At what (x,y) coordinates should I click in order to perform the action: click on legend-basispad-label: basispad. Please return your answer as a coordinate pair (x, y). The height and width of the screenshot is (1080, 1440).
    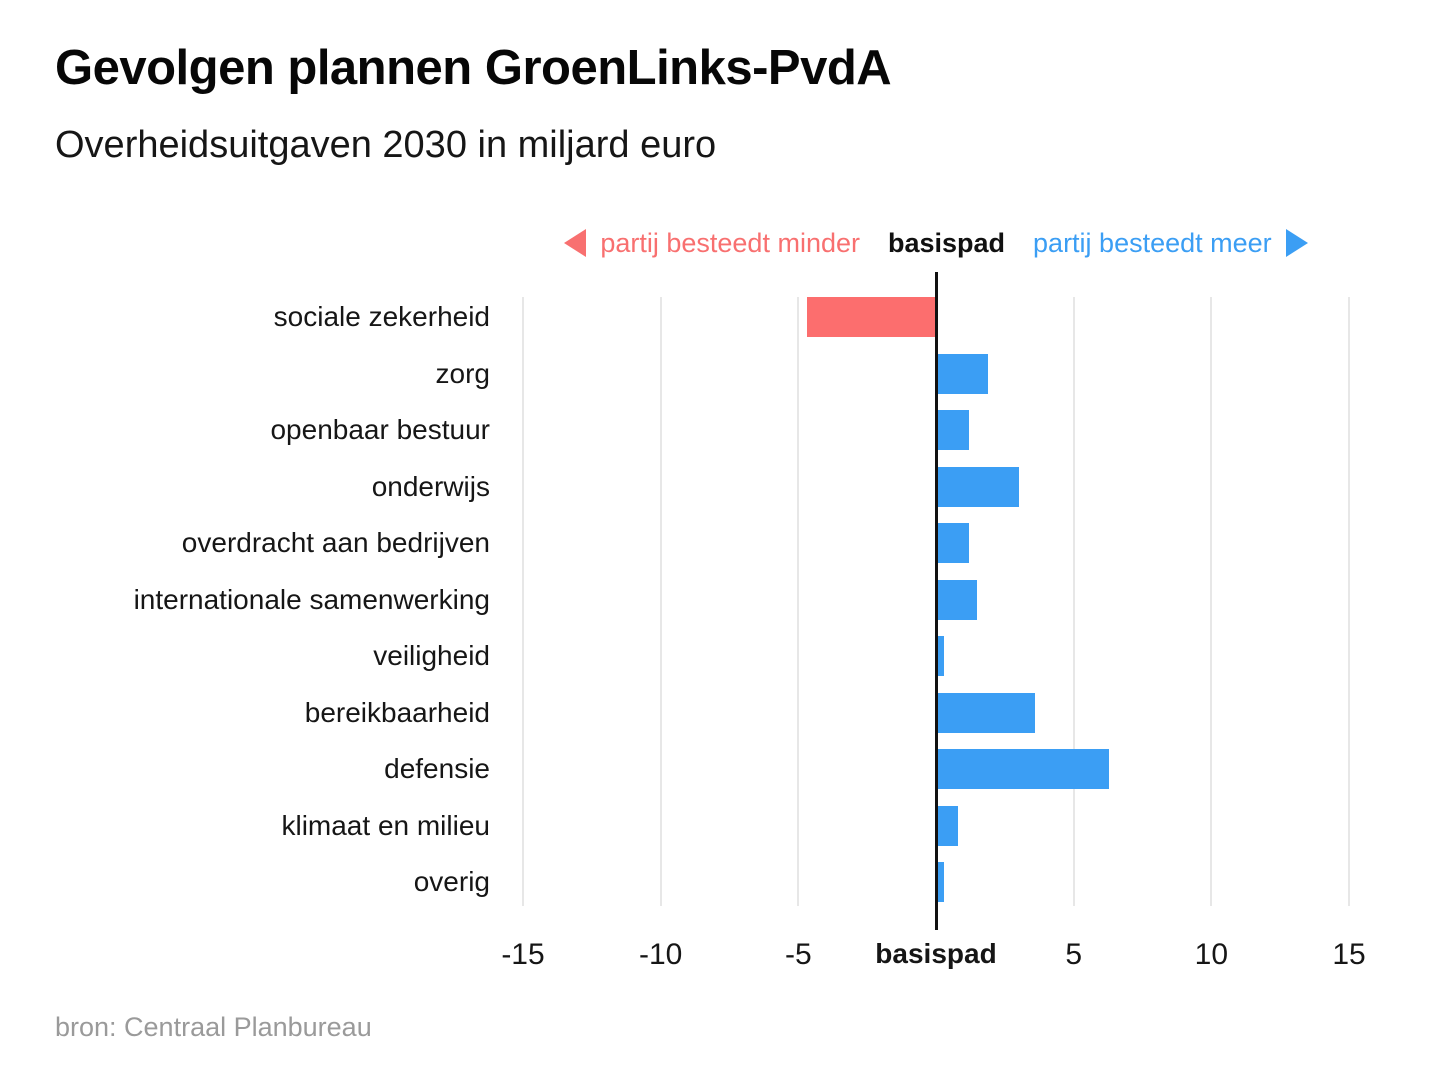
    Looking at the image, I should click on (946, 242).